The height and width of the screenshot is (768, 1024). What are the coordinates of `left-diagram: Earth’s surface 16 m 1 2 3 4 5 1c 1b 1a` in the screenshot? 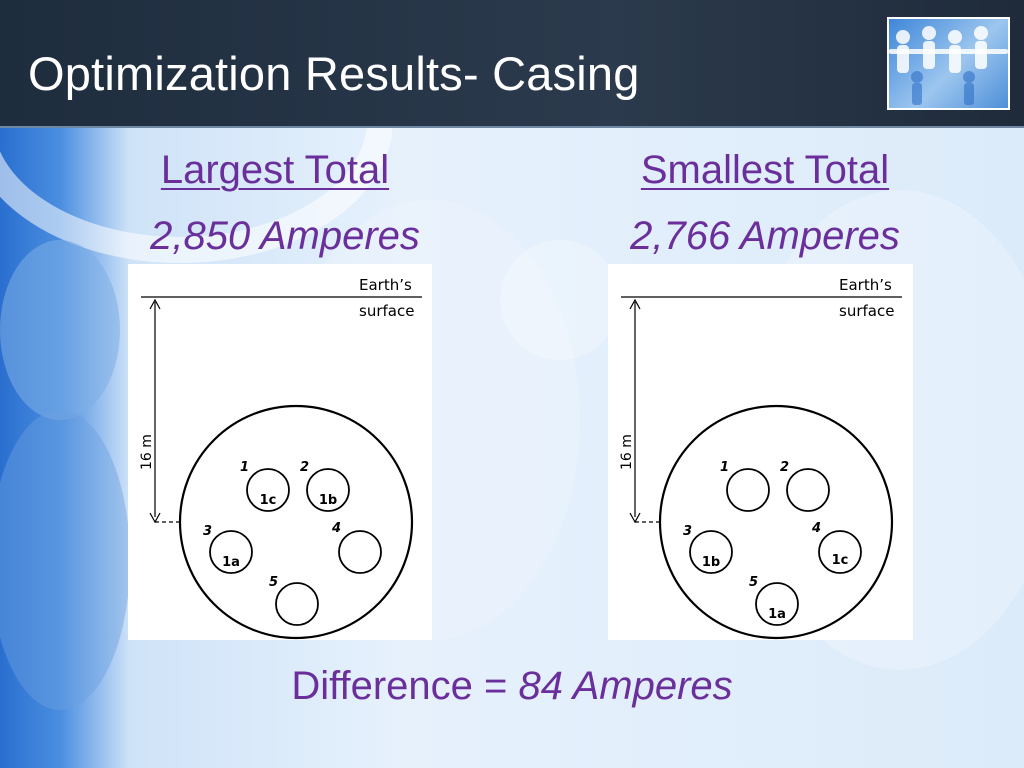 It's located at (280, 452).